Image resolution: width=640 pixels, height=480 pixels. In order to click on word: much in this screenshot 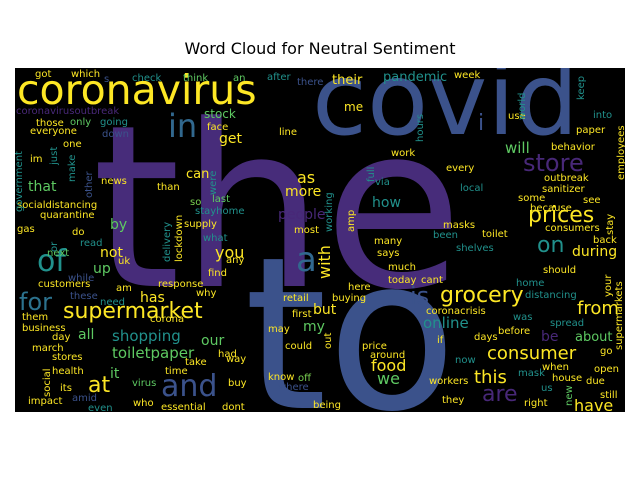, I will do `click(402, 267)`.